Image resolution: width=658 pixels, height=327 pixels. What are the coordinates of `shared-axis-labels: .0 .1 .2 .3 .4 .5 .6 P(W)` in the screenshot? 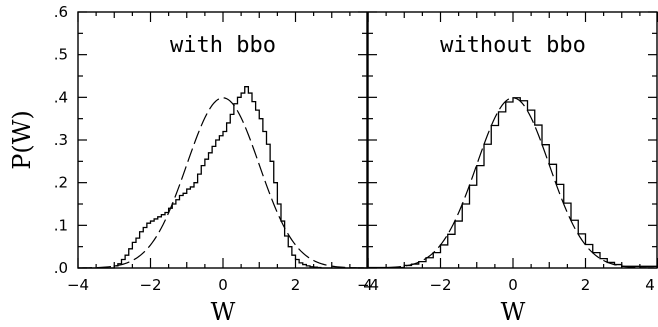 It's located at (38, 140).